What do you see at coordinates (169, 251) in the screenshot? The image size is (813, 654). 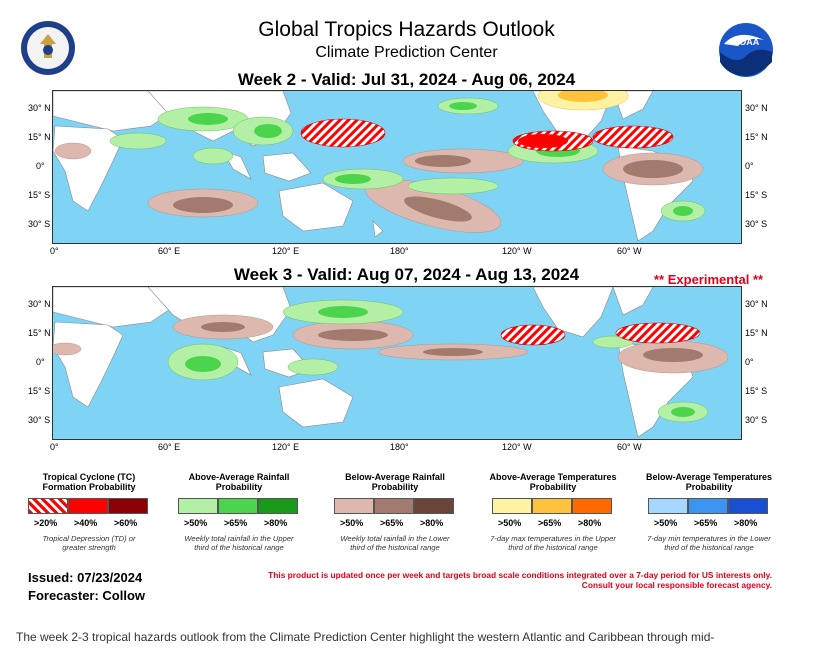 I see `w2-lon-60e: 60° E` at bounding box center [169, 251].